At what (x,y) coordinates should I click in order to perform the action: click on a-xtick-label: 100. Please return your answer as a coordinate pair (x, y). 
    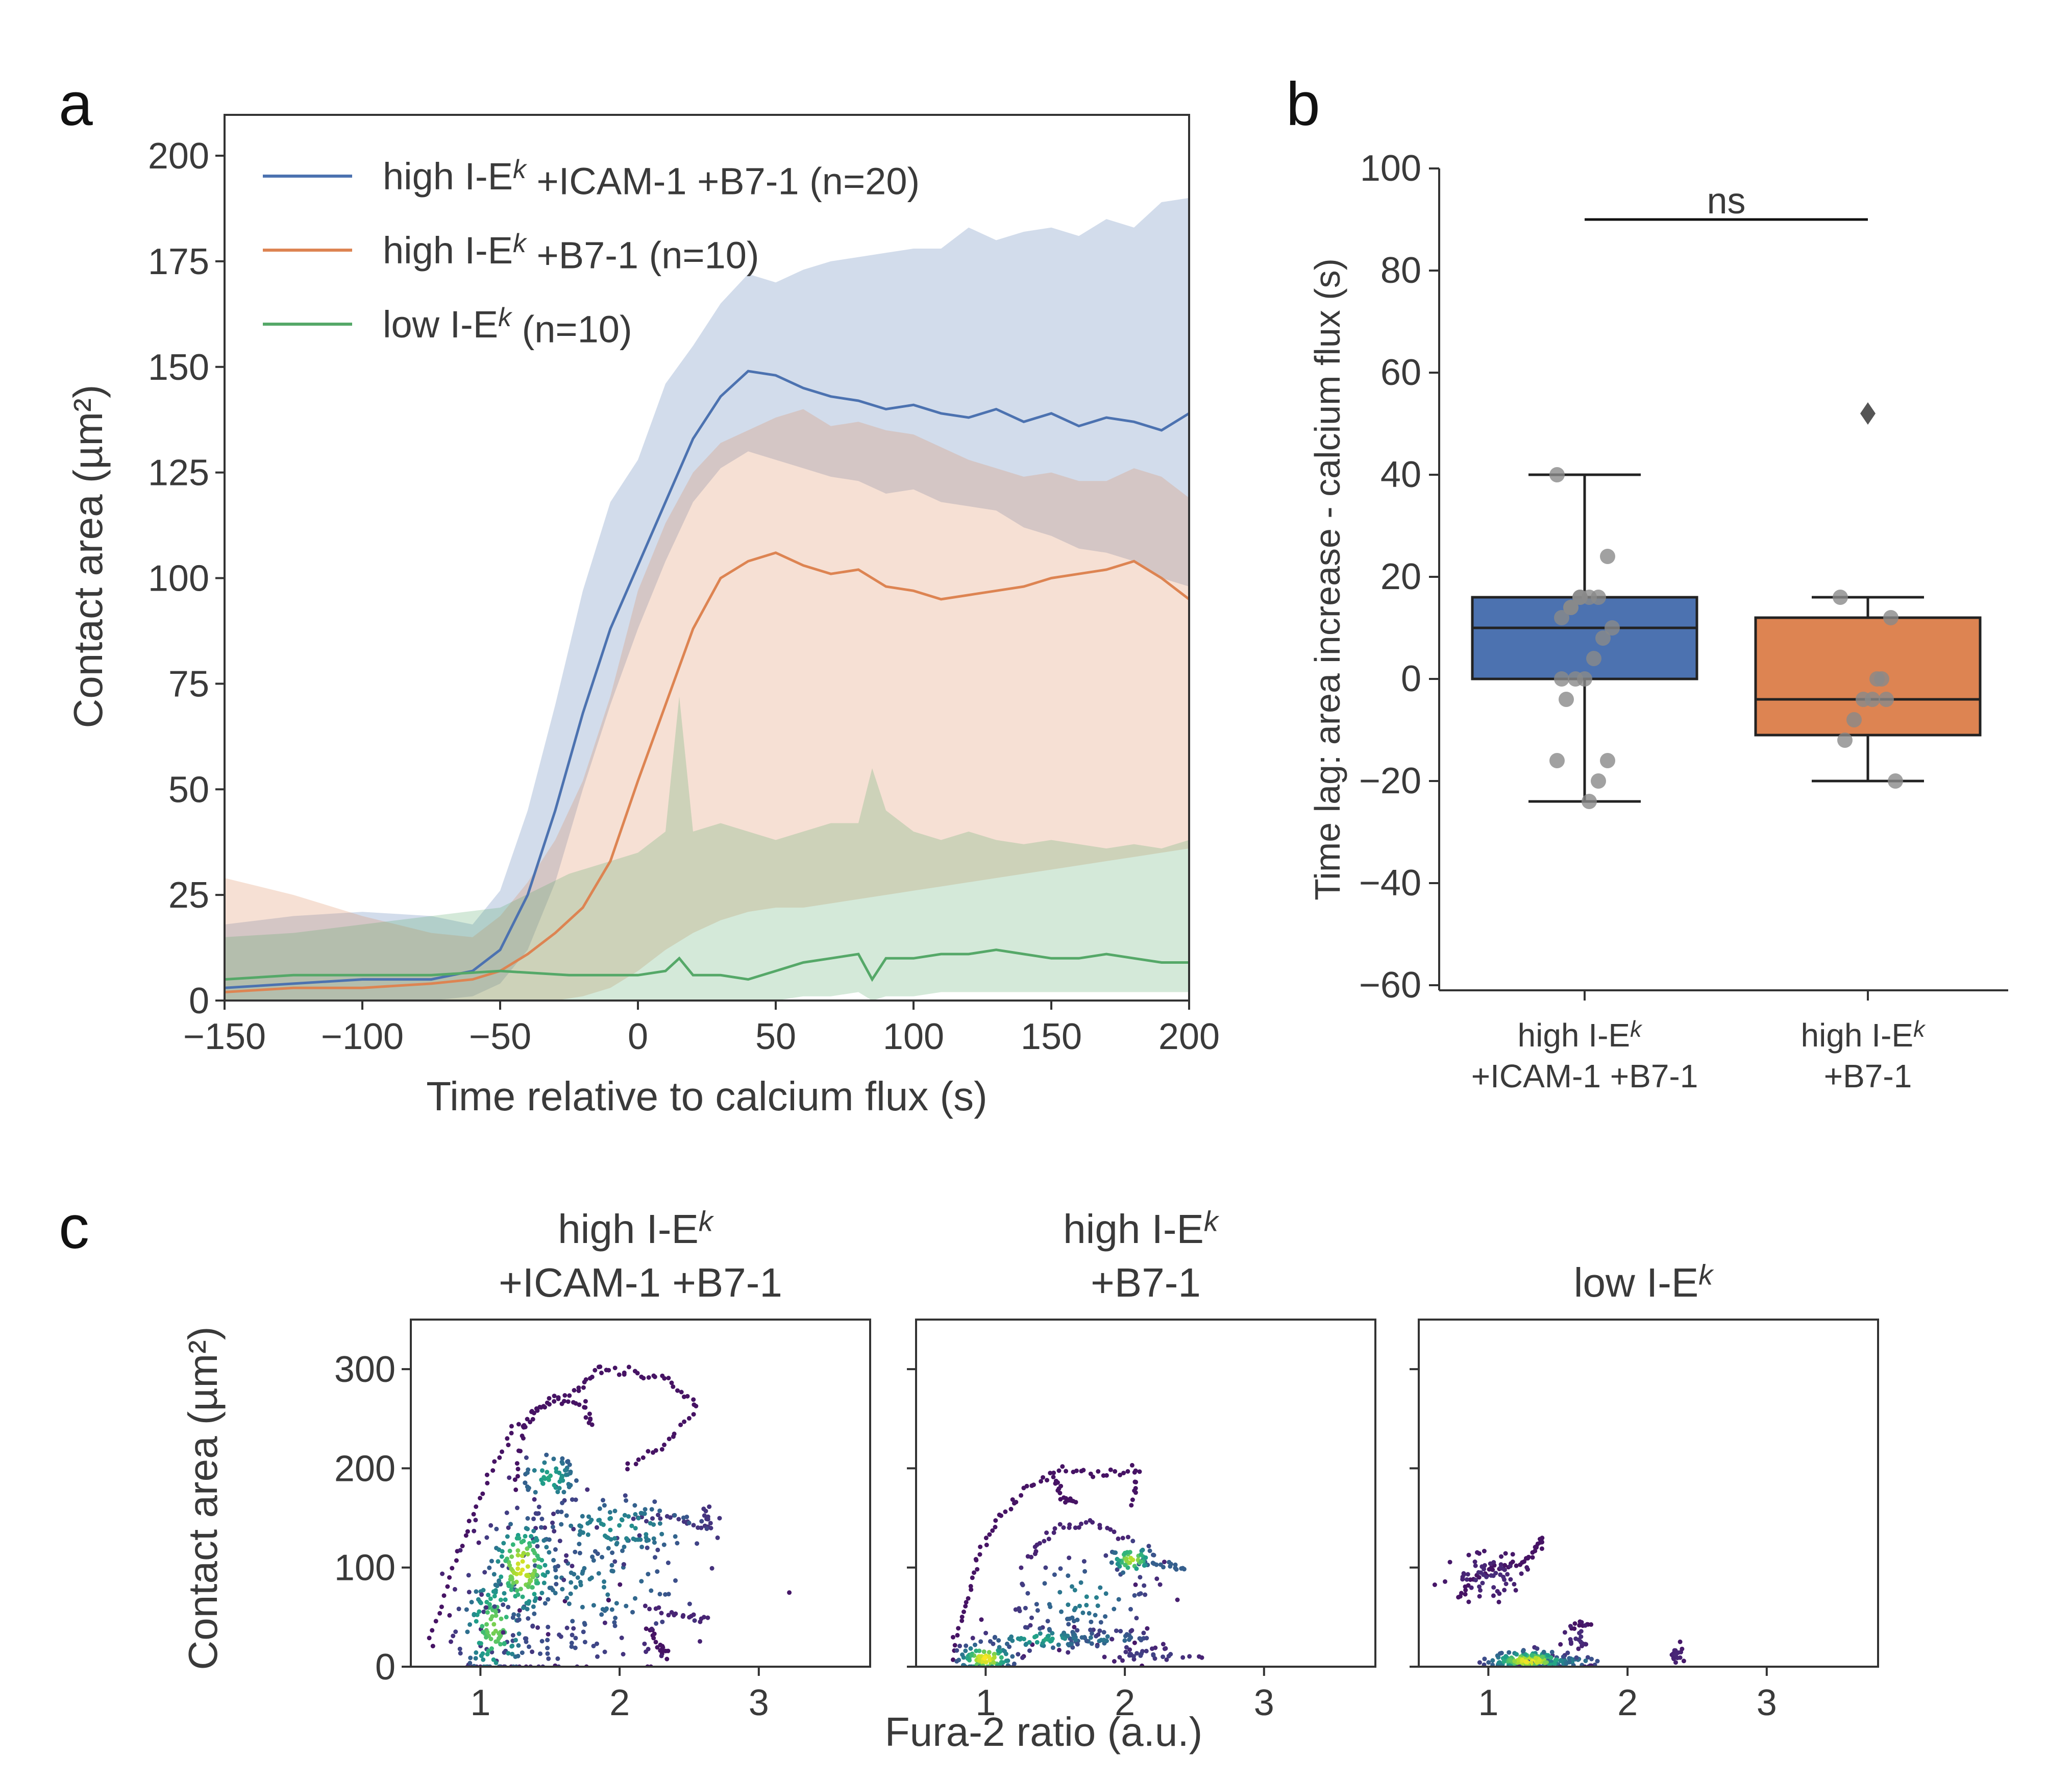
    Looking at the image, I should click on (913, 1036).